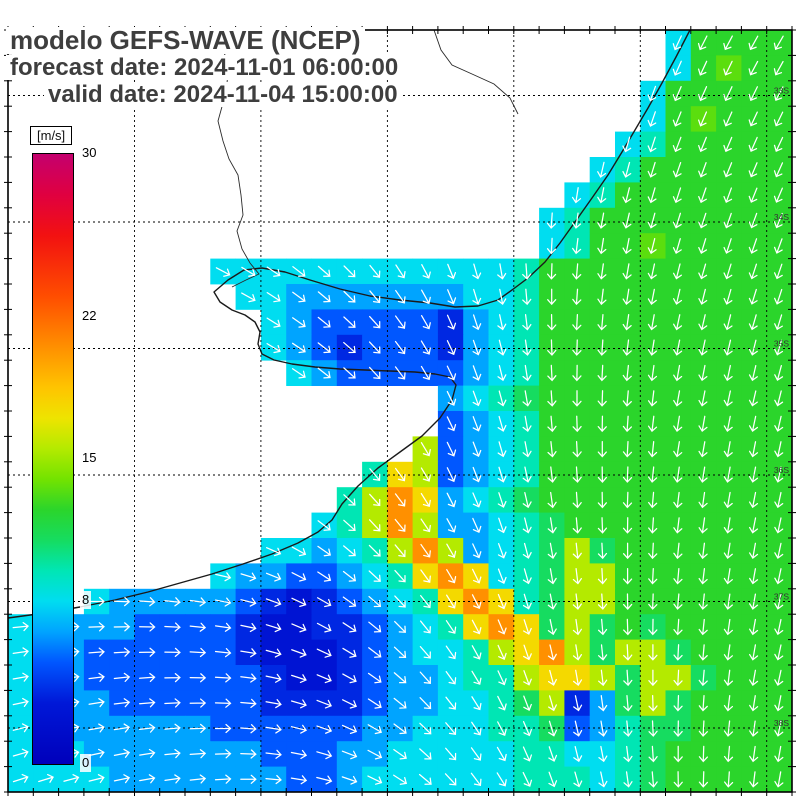 Image resolution: width=800 pixels, height=800 pixels. I want to click on lat-label: 34S, so click(781, 217).